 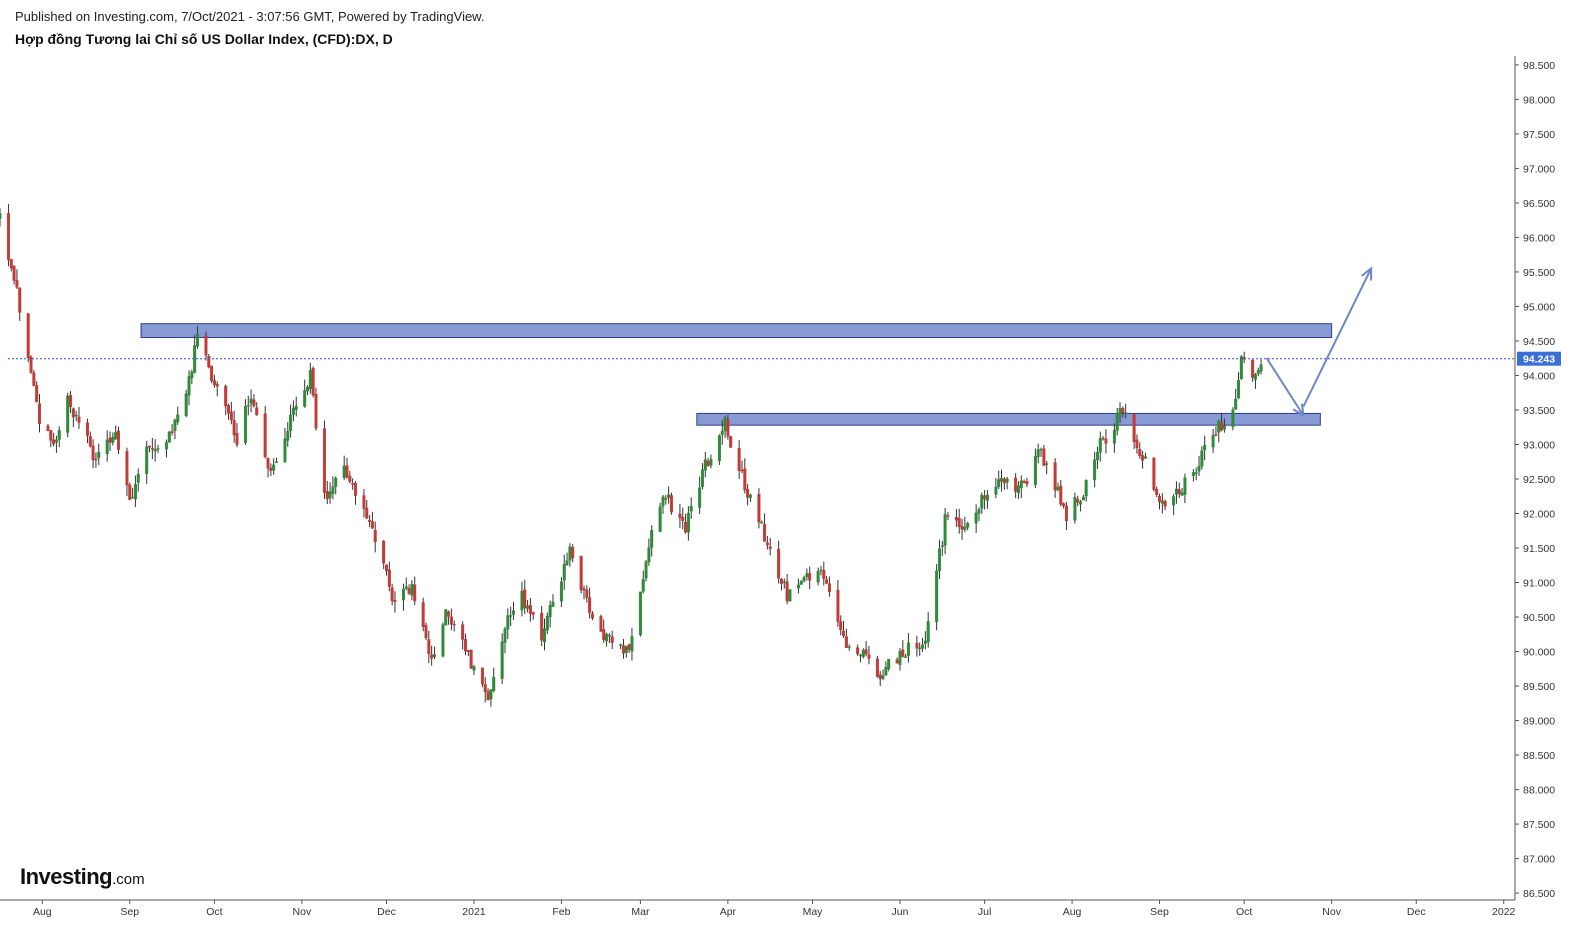 I want to click on pullback-arrow, so click(x=1285, y=387).